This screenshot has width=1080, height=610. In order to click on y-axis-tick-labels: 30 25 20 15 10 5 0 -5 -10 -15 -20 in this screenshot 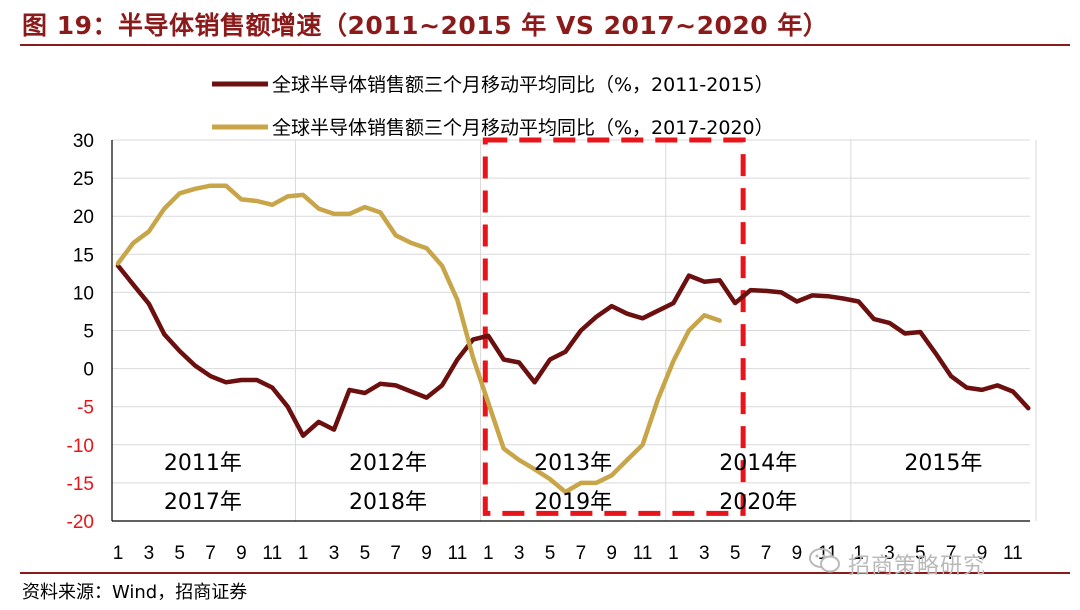, I will do `click(80, 332)`.